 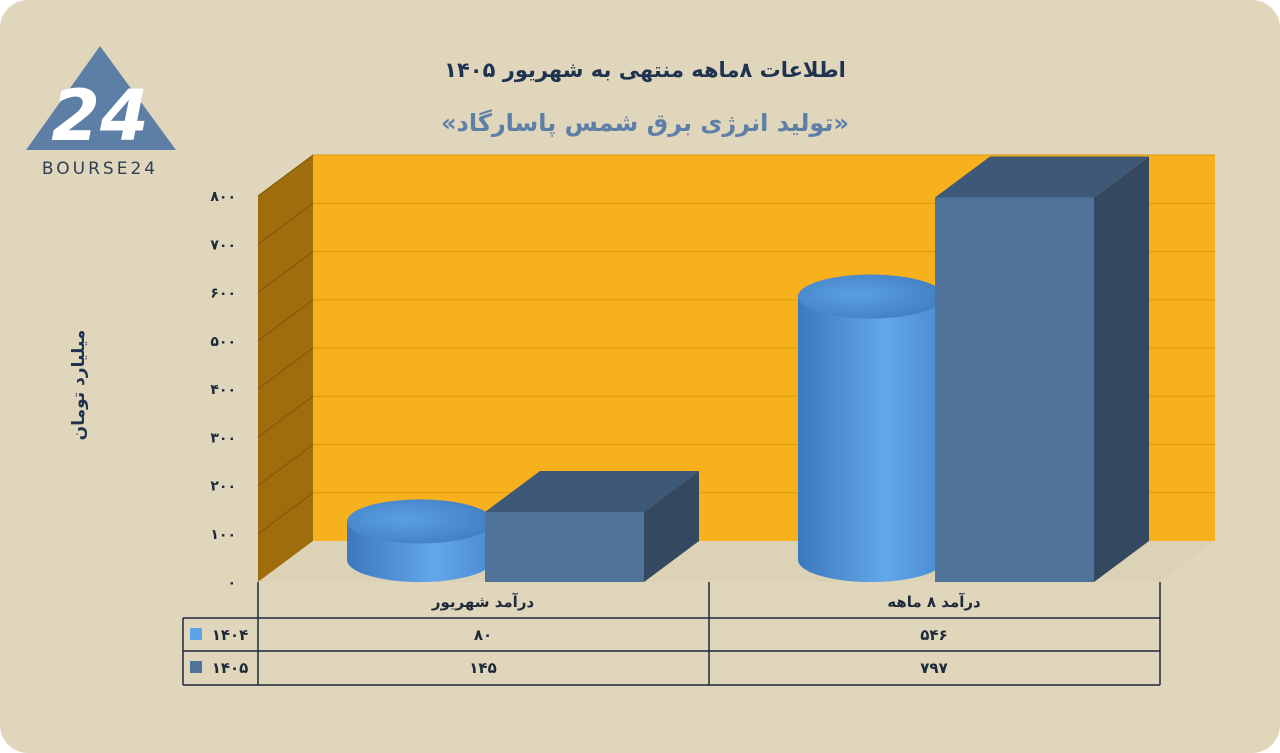 I want to click on legend-label-1405: ۱۴۰۵, so click(x=230, y=668).